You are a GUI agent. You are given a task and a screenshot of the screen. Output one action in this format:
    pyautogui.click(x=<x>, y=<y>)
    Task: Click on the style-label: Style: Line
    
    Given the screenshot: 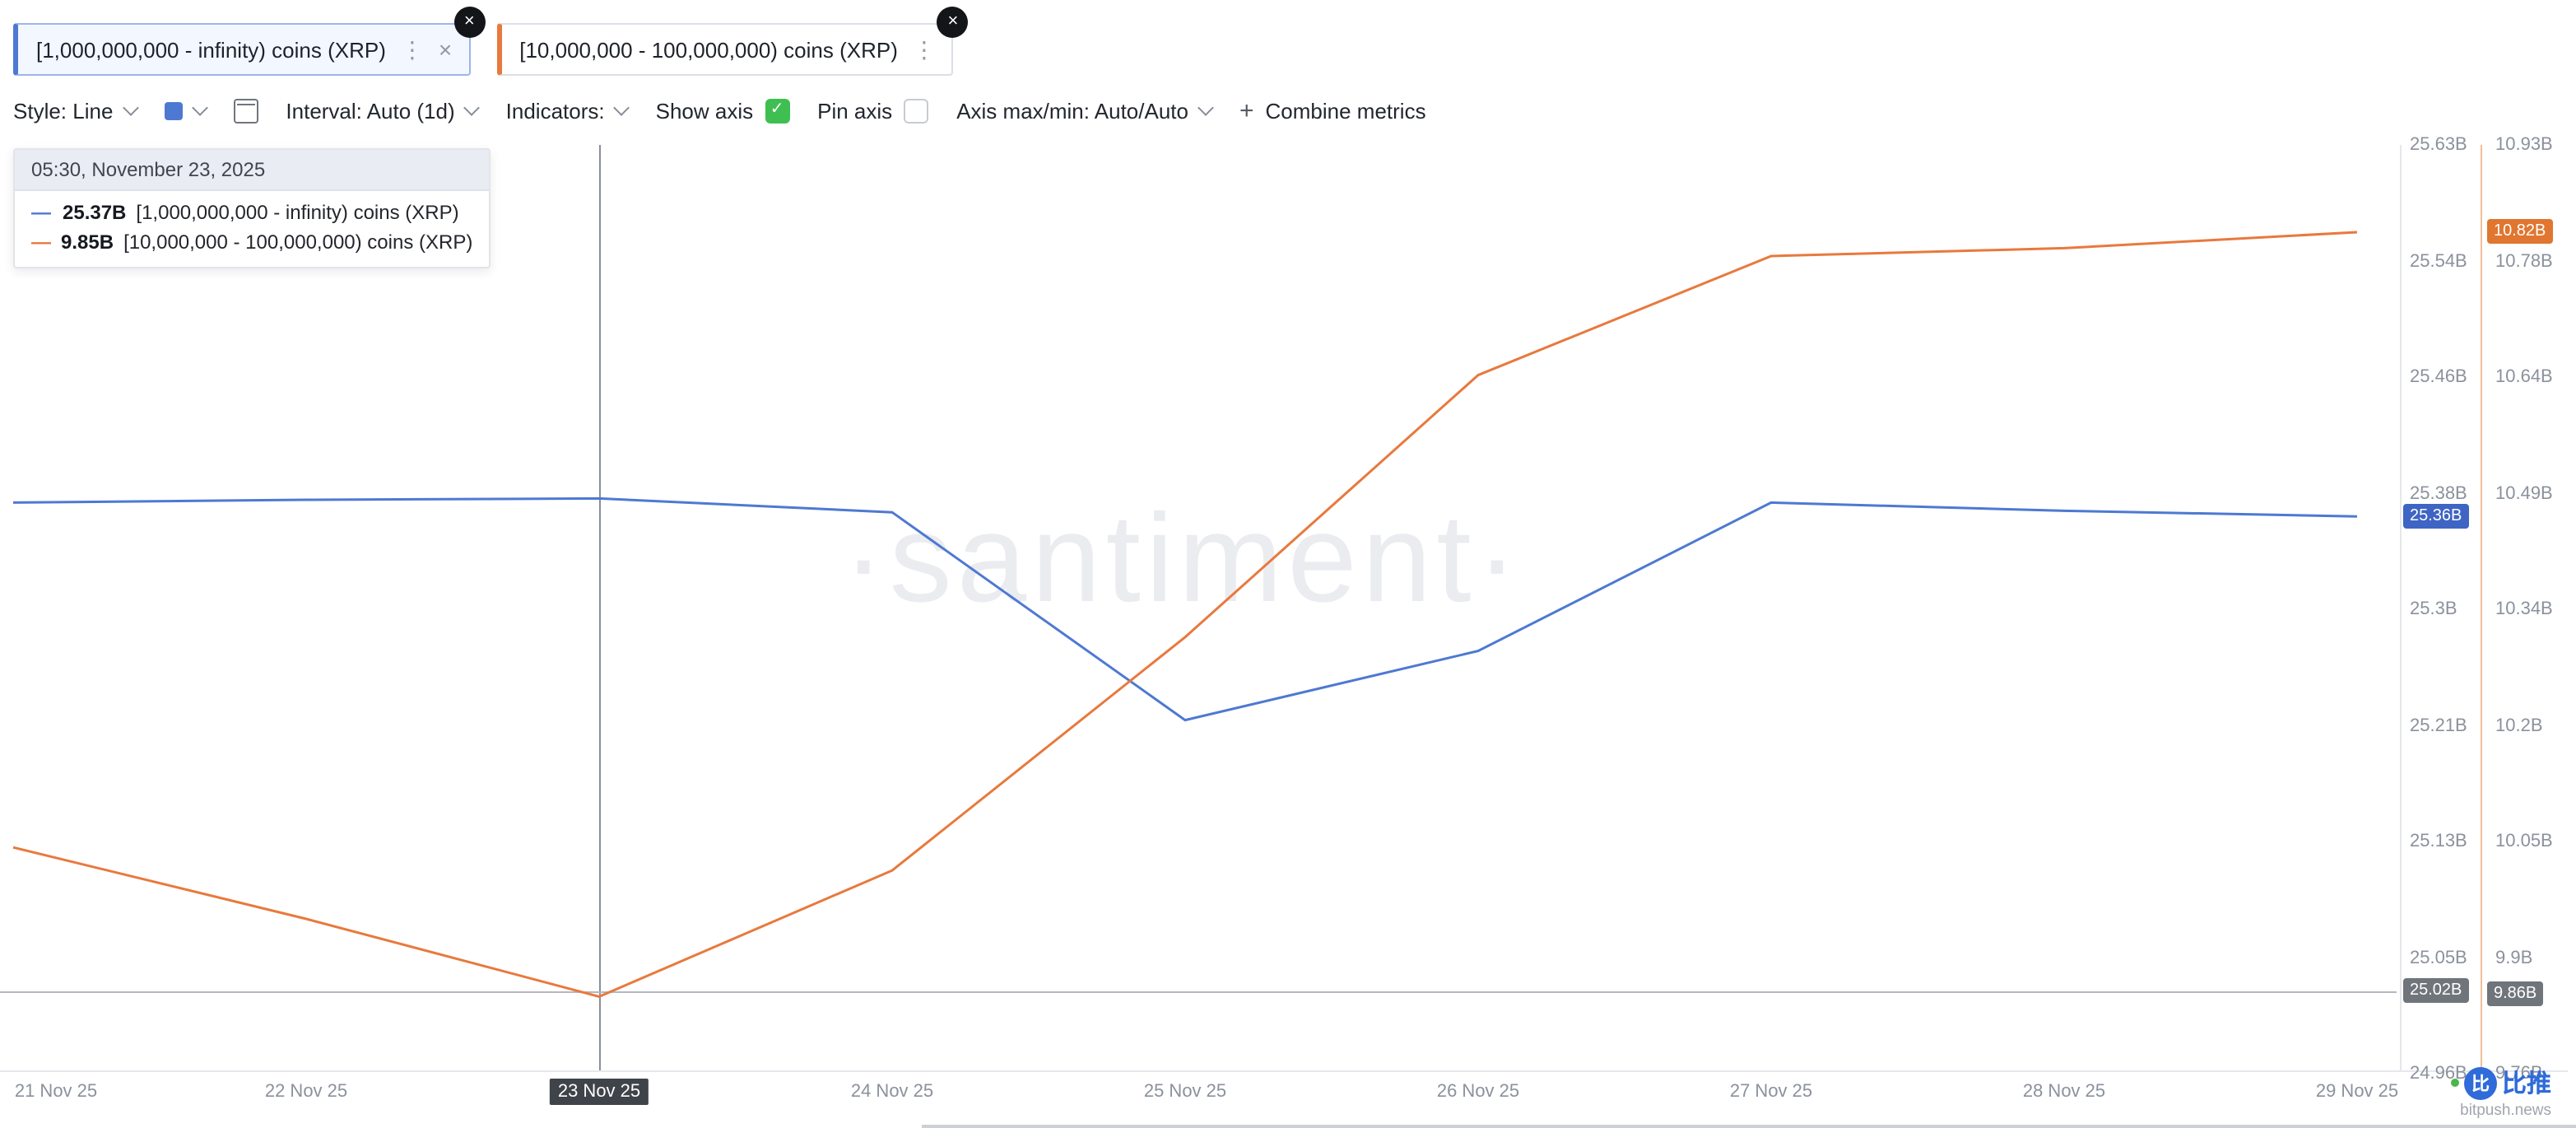 What is the action you would take?
    pyautogui.click(x=63, y=111)
    